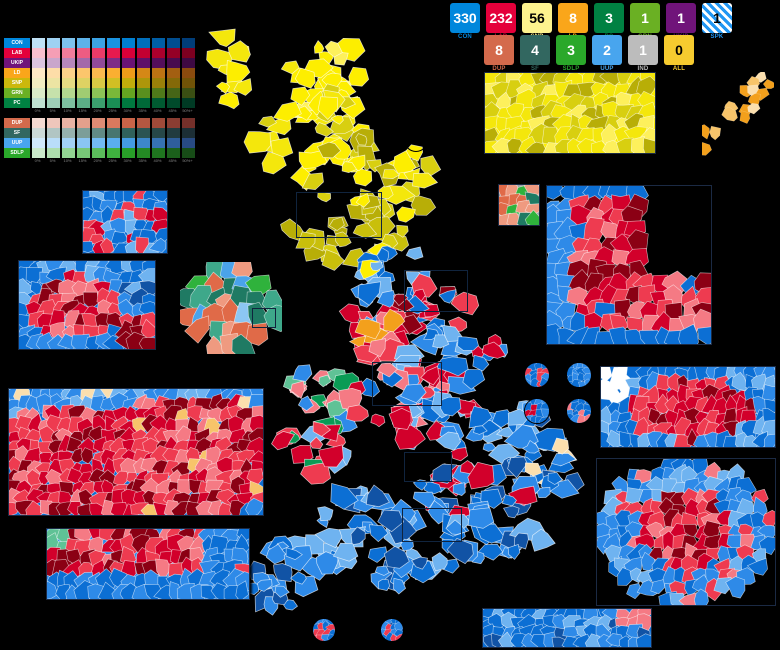 Image resolution: width=780 pixels, height=650 pixels. I want to click on inset-north-west-small, so click(125, 222).